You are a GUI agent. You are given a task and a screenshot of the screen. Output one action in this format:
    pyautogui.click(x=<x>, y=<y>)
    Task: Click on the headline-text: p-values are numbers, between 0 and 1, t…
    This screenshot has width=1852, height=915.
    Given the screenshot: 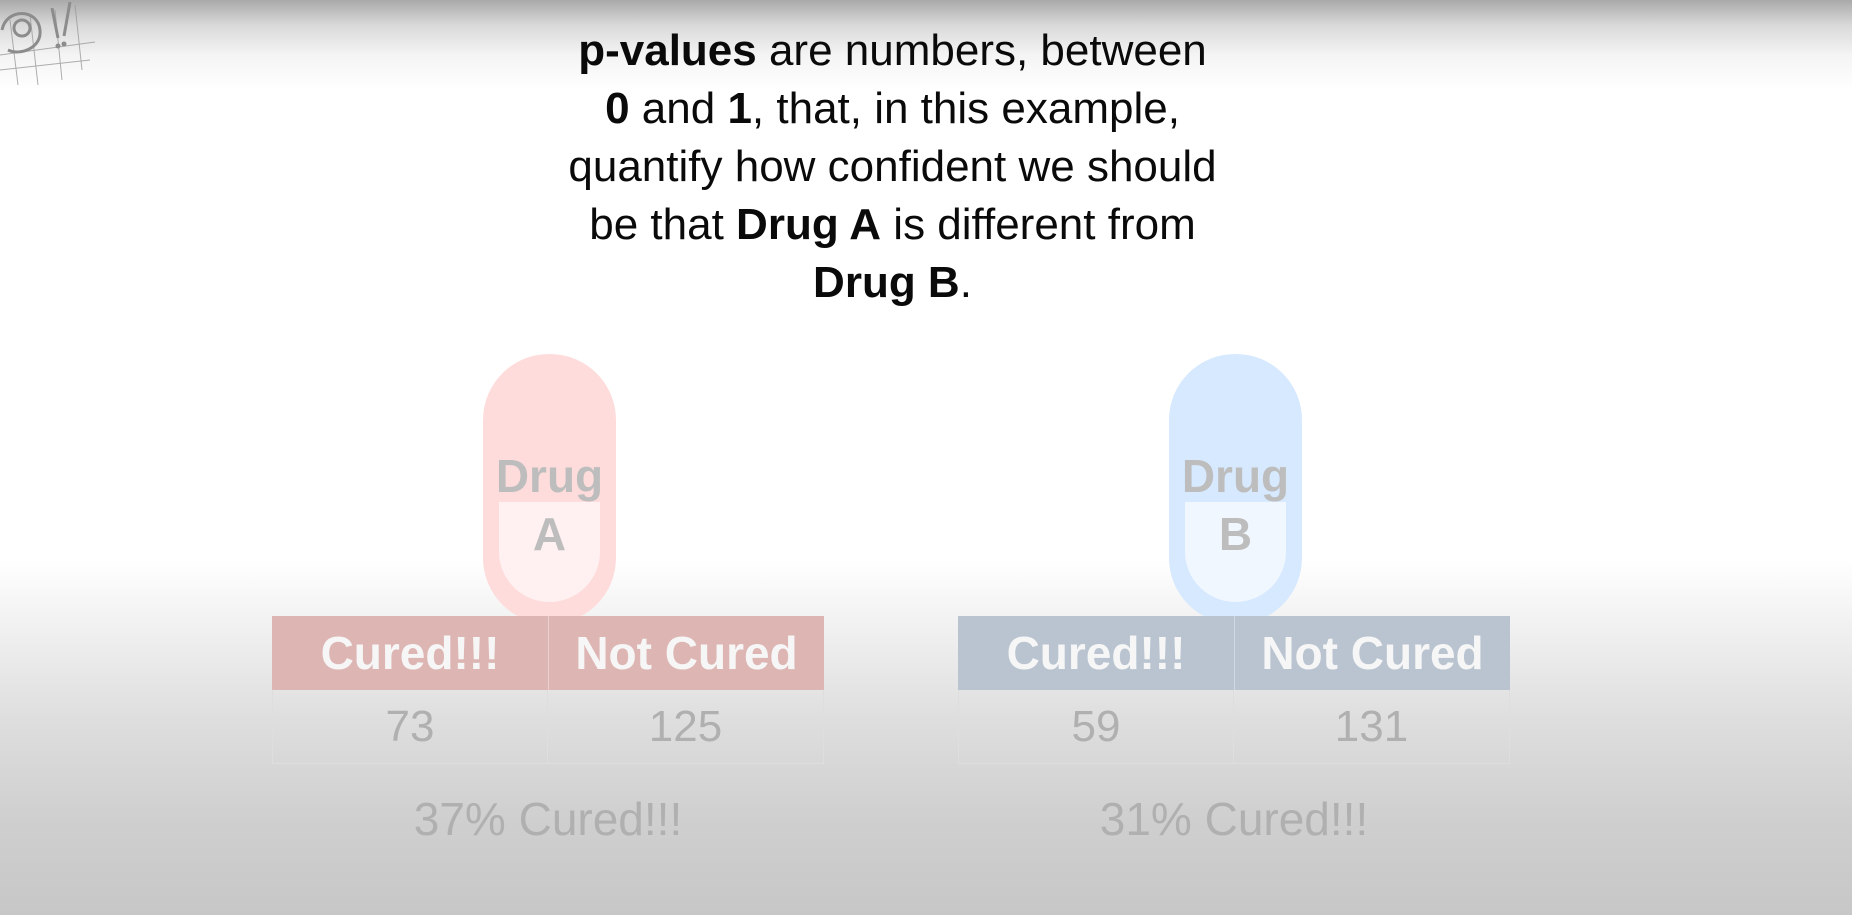 What is the action you would take?
    pyautogui.click(x=892, y=167)
    